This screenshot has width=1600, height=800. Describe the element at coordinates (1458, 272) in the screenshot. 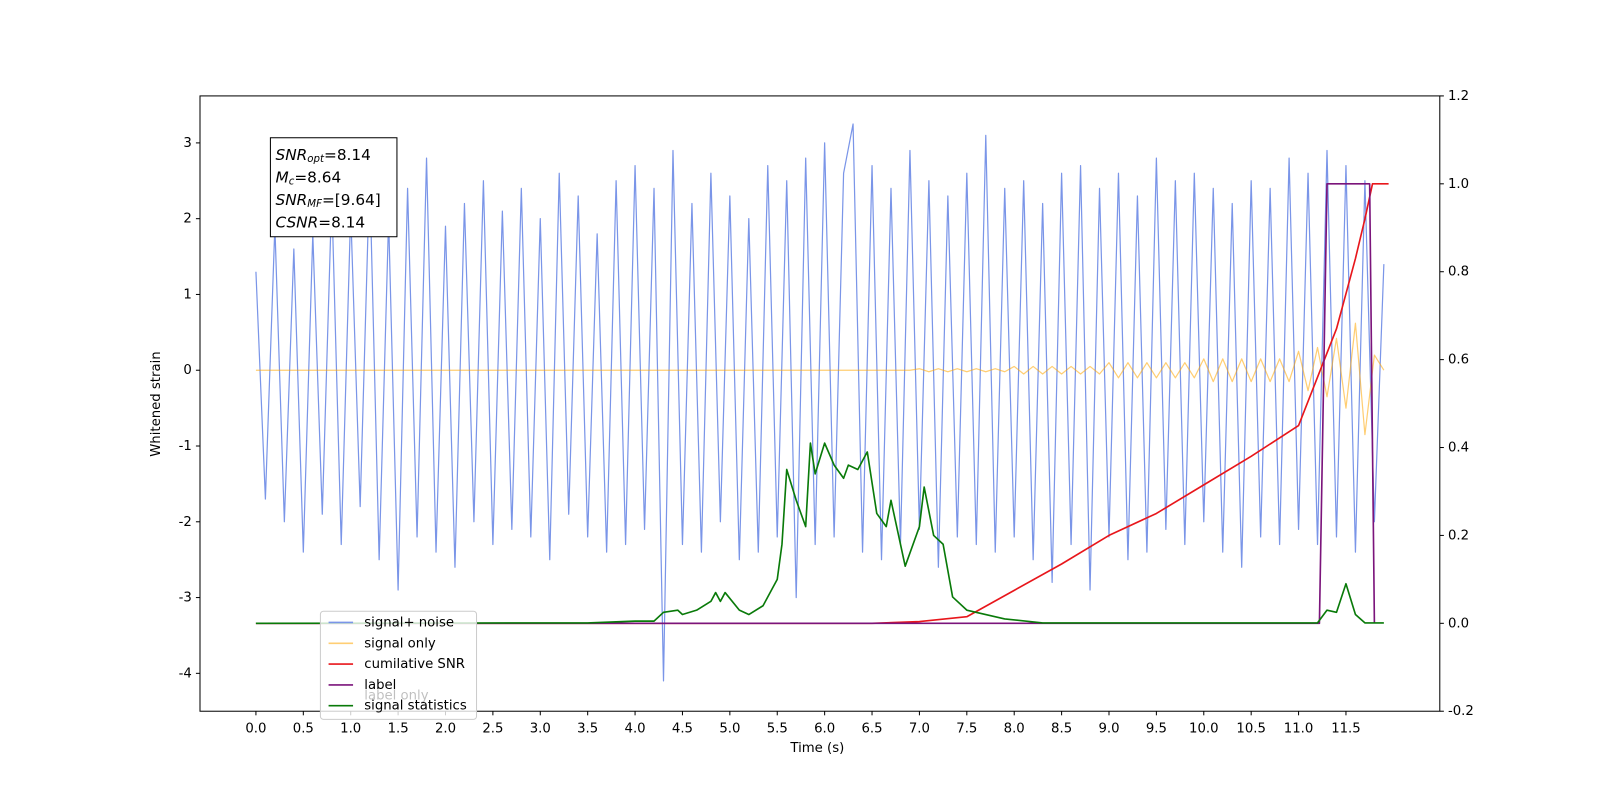

I see `y2-tick-label: 0.8` at that location.